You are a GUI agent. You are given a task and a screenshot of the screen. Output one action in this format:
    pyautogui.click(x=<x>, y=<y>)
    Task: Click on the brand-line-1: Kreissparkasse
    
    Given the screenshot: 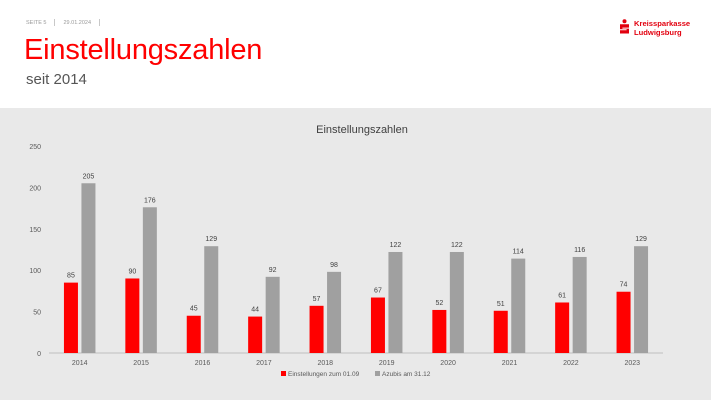 What is the action you would take?
    pyautogui.click(x=662, y=23)
    